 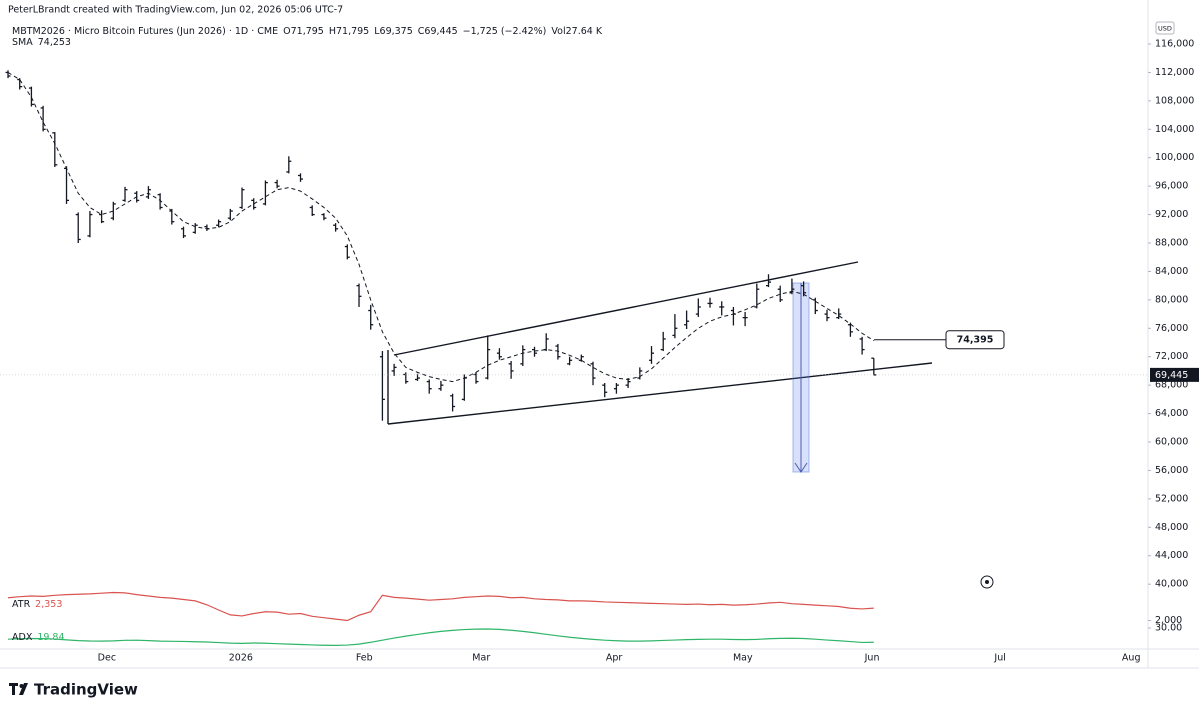 What do you see at coordinates (1174, 129) in the screenshot?
I see `y-tick-label: 104,000` at bounding box center [1174, 129].